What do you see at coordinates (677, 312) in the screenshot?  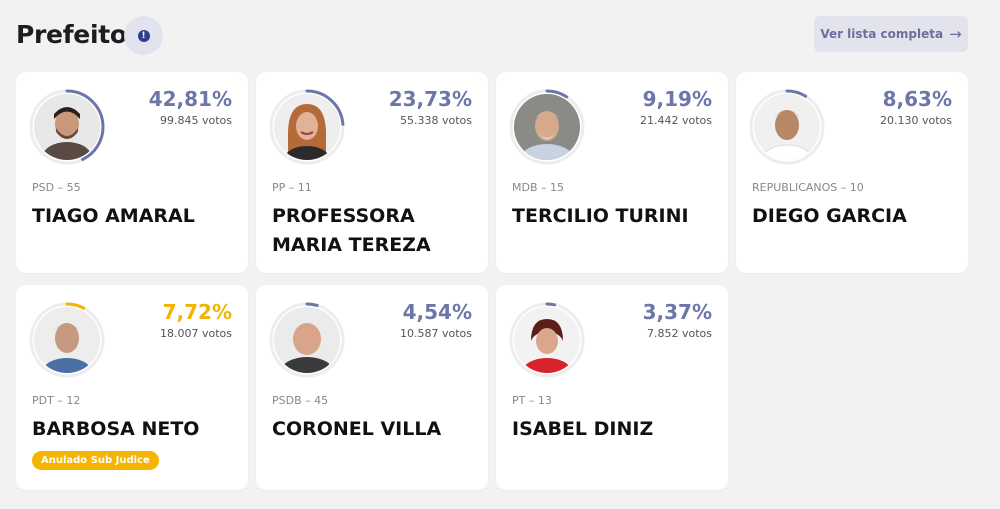 I see `vote-percentage: 3,37%` at bounding box center [677, 312].